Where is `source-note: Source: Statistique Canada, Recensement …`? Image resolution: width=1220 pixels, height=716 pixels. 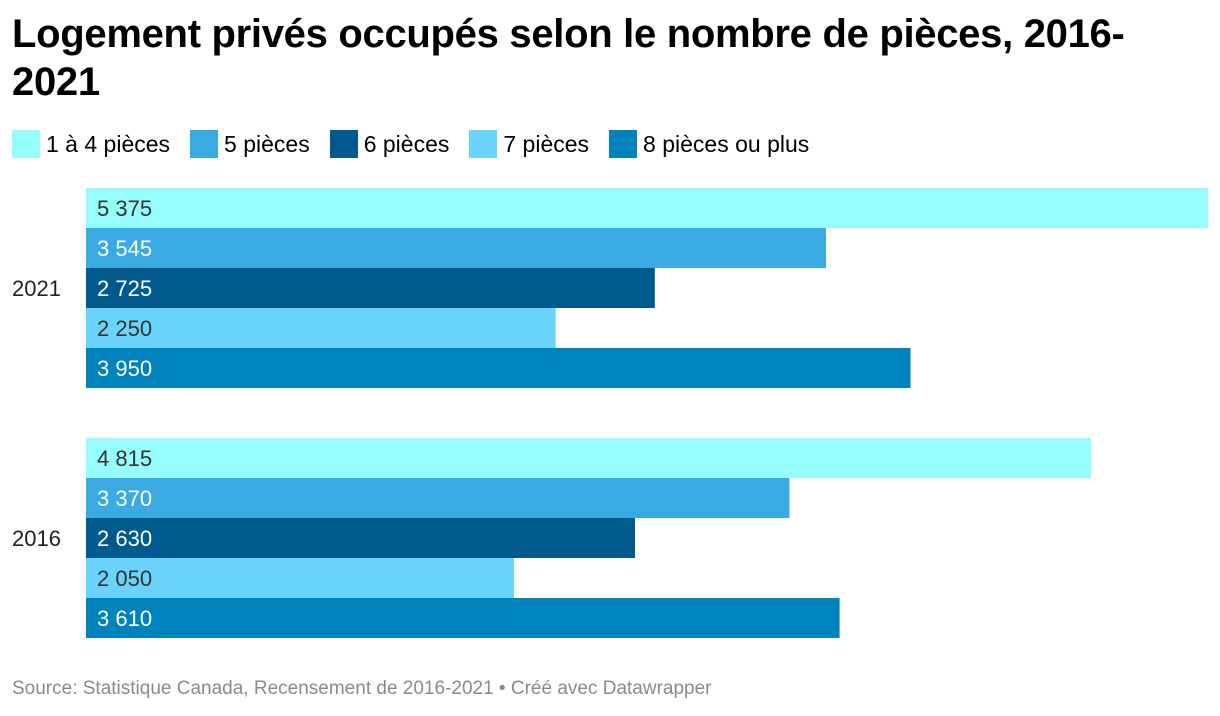
source-note: Source: Statistique Canada, Recensement … is located at coordinates (362, 688).